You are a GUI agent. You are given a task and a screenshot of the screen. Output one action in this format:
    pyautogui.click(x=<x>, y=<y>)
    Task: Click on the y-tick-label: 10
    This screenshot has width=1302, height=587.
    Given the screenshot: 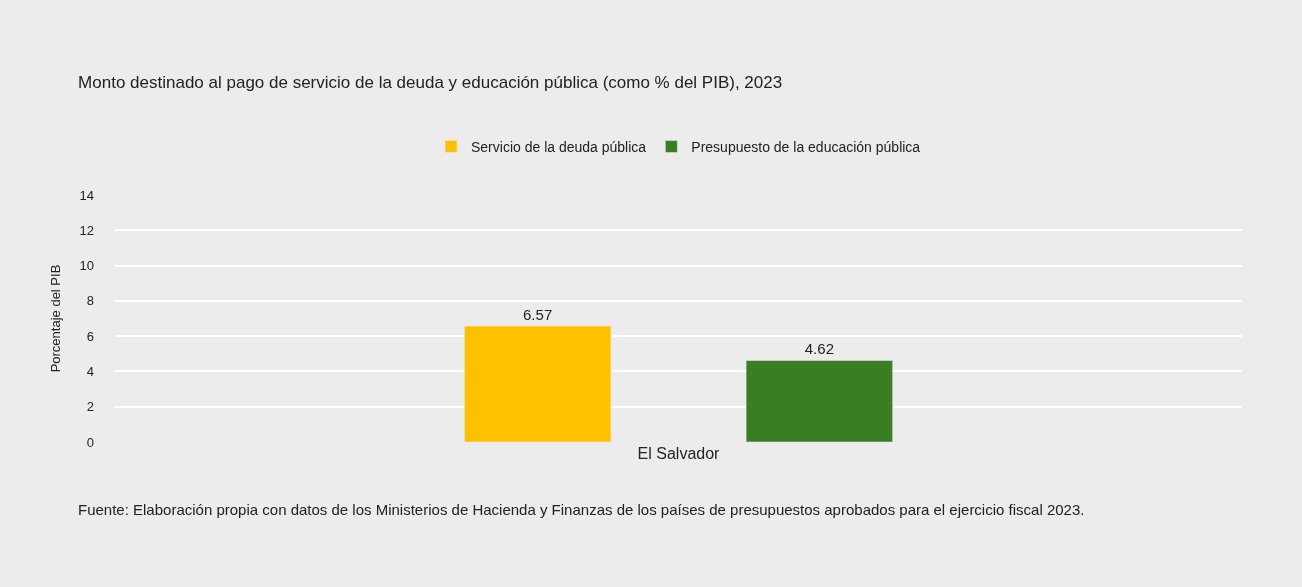 What is the action you would take?
    pyautogui.click(x=86, y=266)
    